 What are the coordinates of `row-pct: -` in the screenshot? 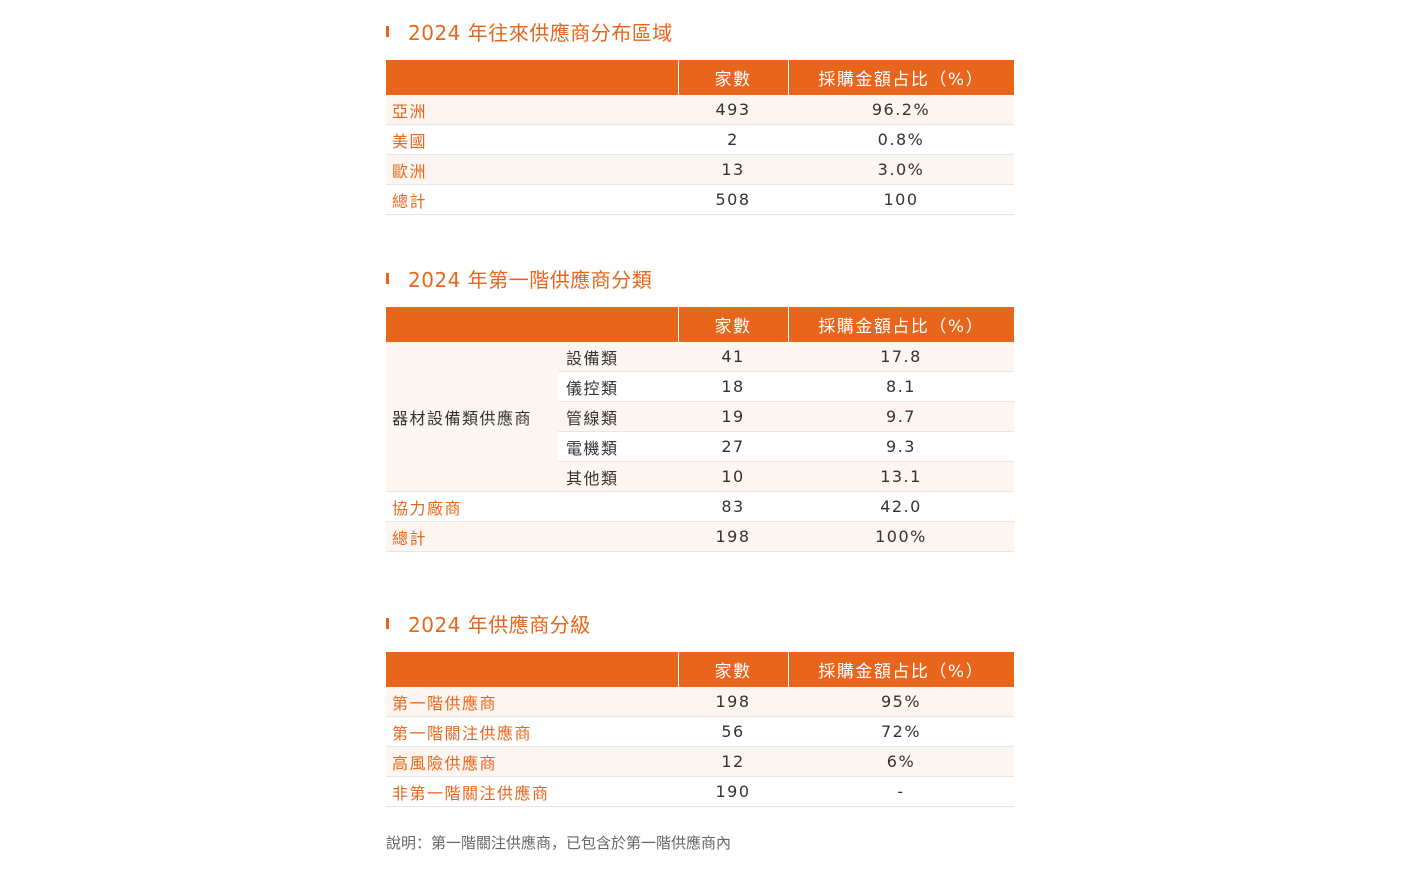 It's located at (901, 791).